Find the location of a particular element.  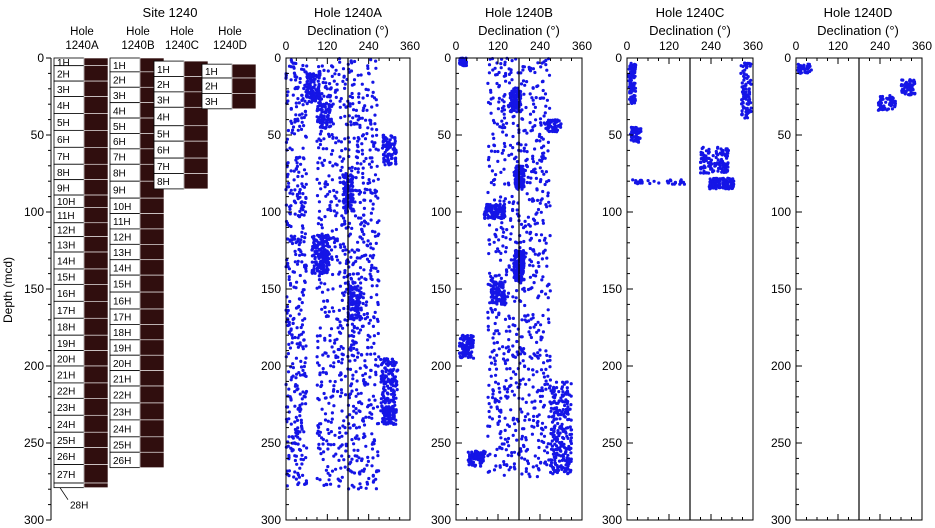

core-label: 7H is located at coordinates (163, 167).